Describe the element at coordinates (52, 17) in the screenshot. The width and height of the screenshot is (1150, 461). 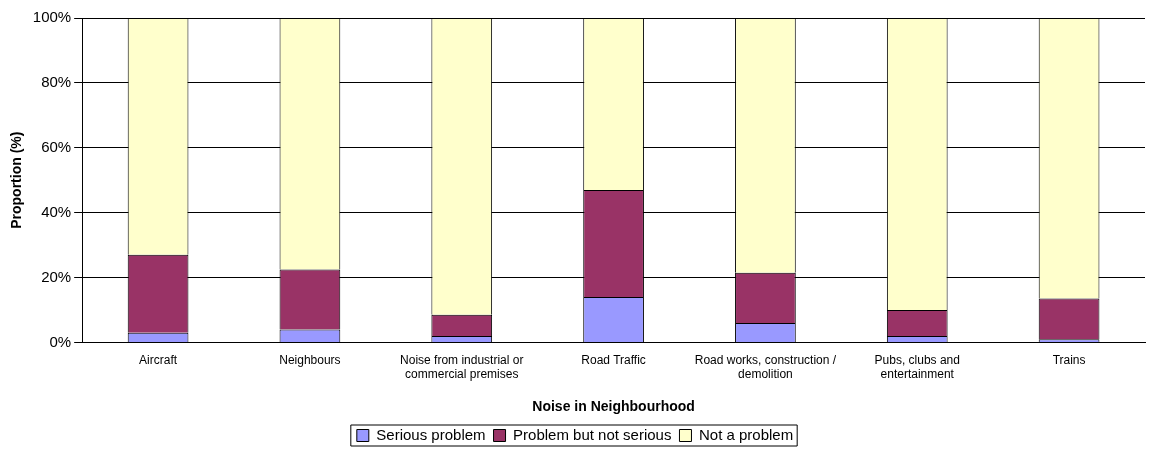
I see `y-tick-label: 100%` at that location.